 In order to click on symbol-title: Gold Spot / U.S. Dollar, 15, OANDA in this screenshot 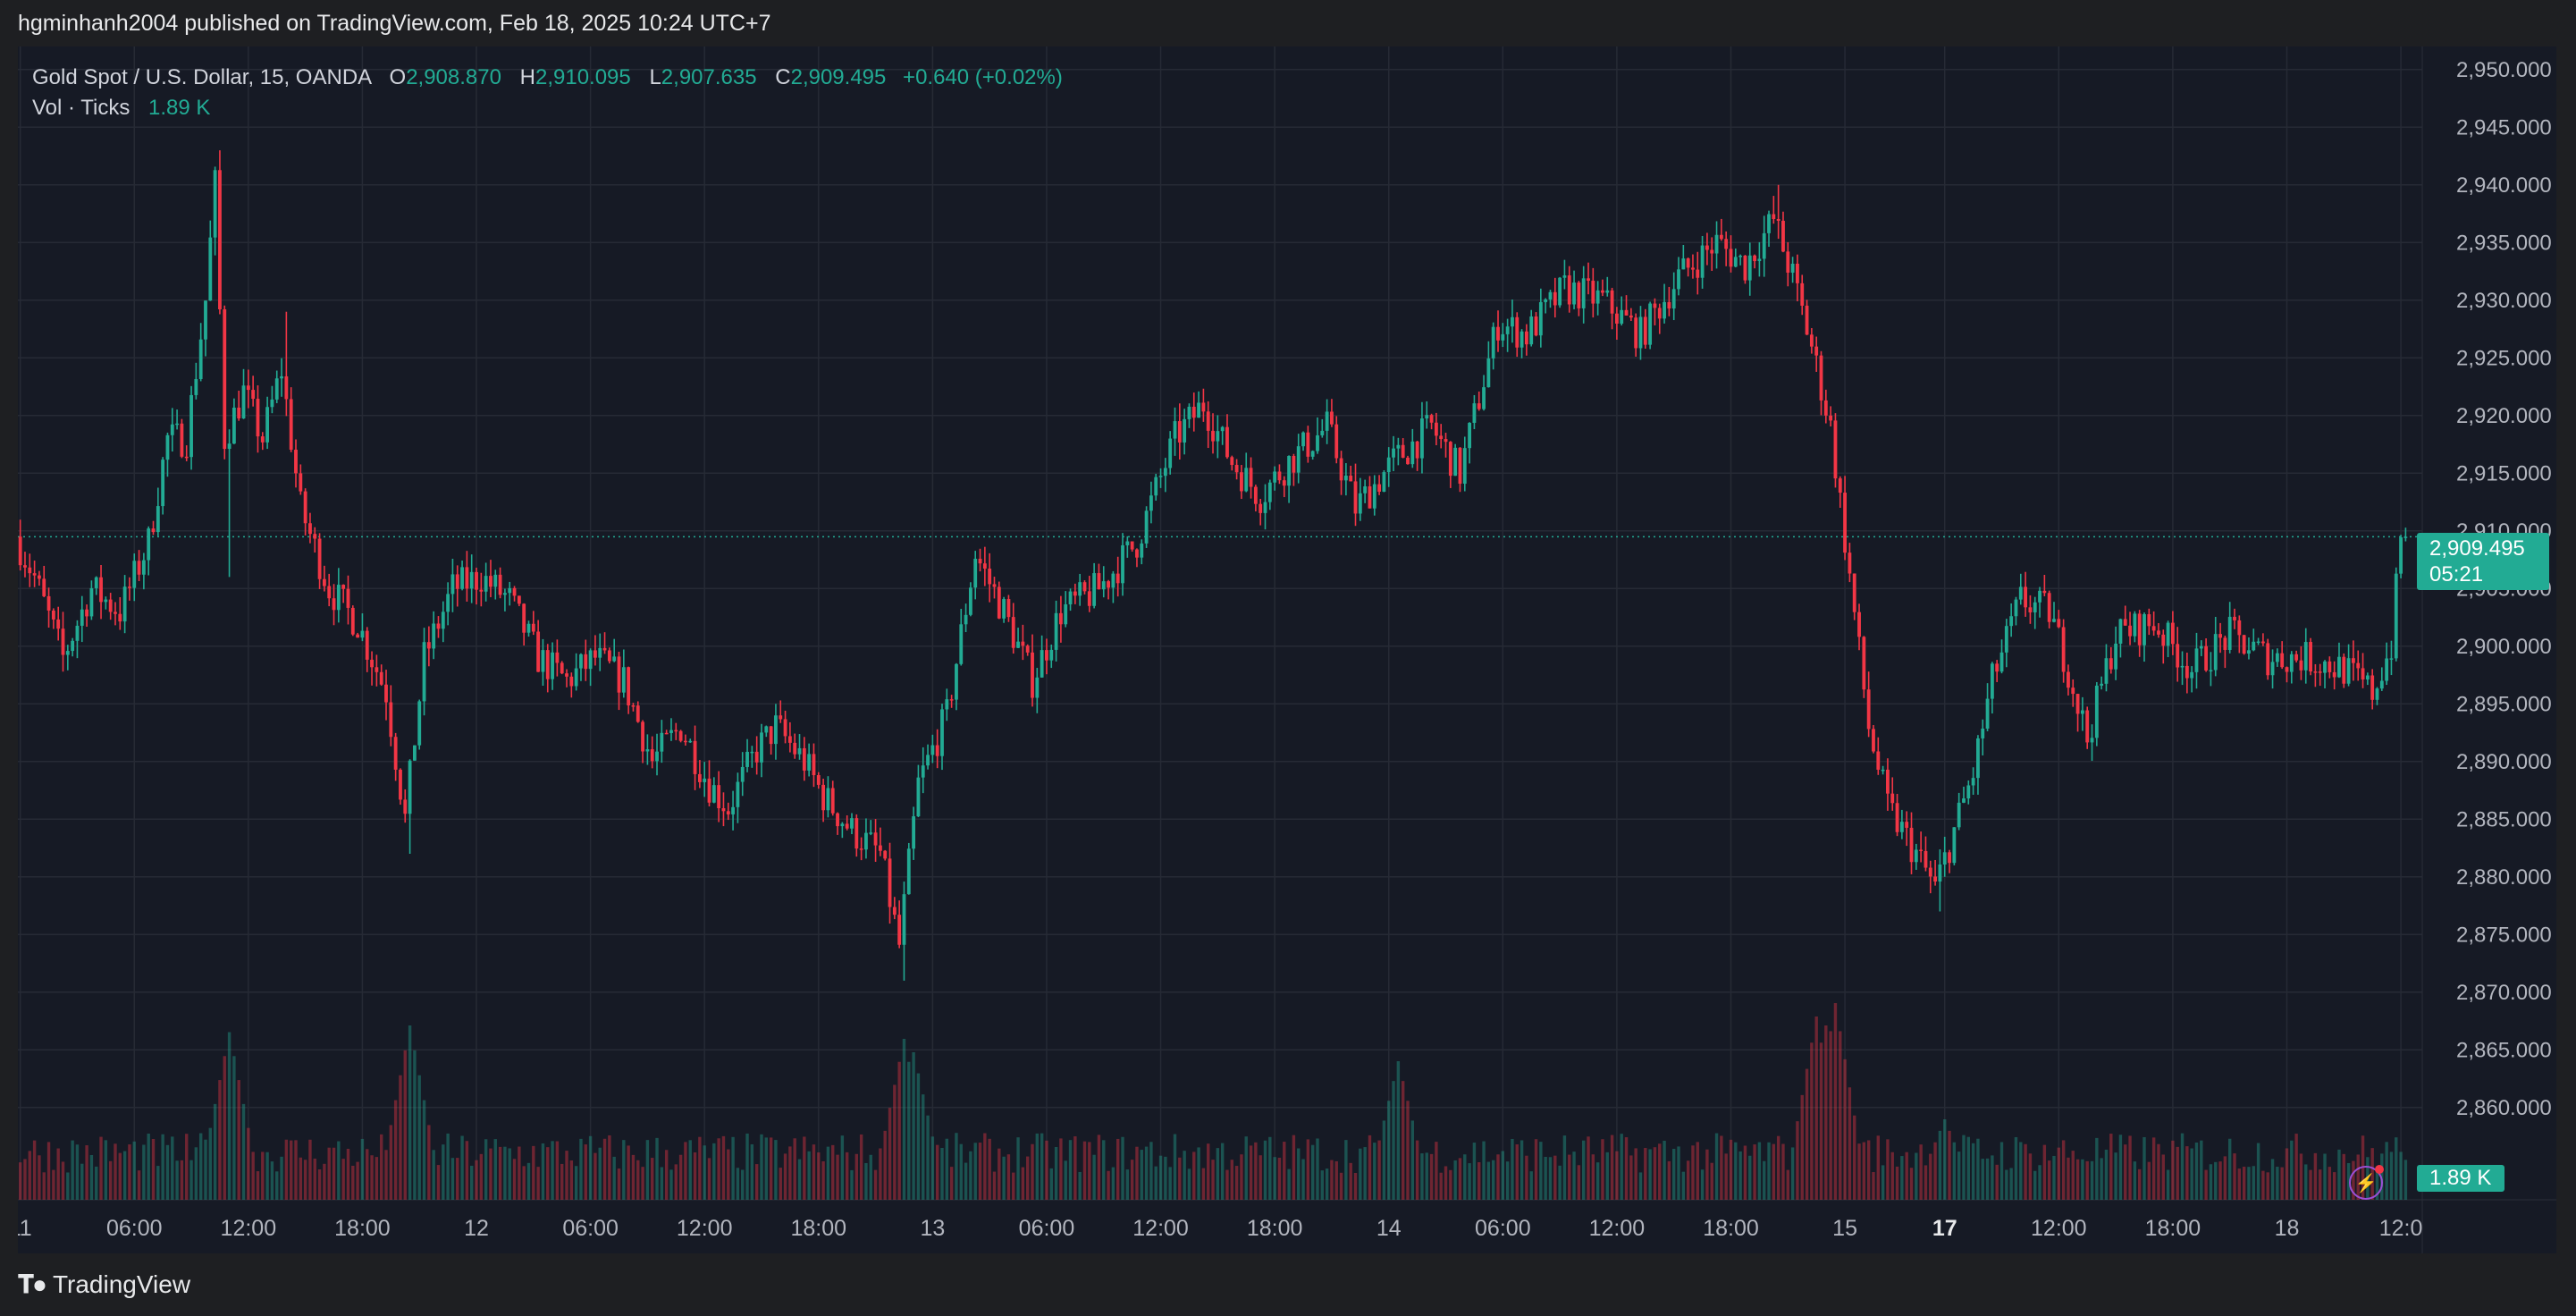, I will do `click(202, 77)`.